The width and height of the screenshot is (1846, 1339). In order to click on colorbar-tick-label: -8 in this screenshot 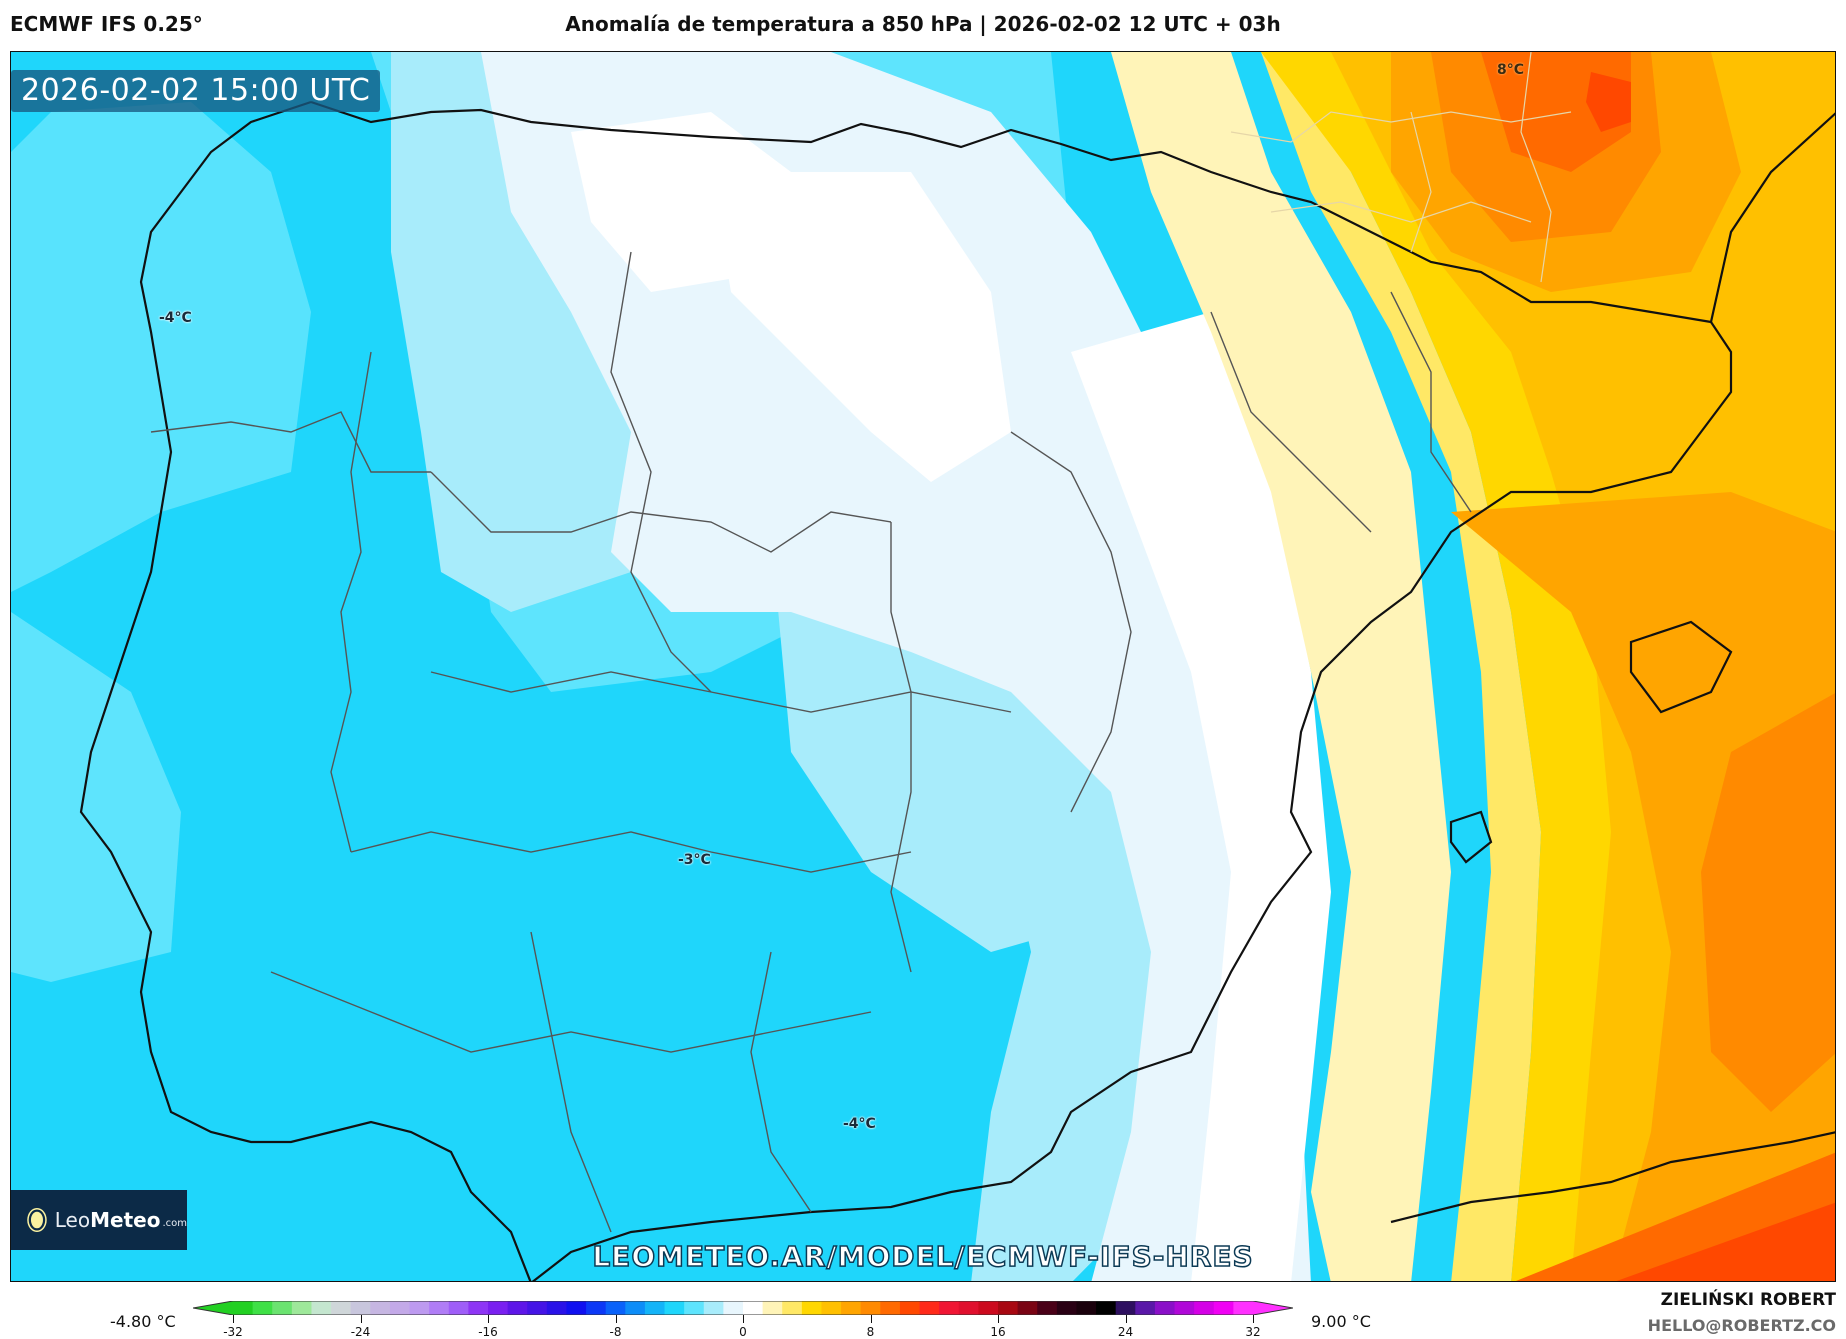, I will do `click(615, 1332)`.